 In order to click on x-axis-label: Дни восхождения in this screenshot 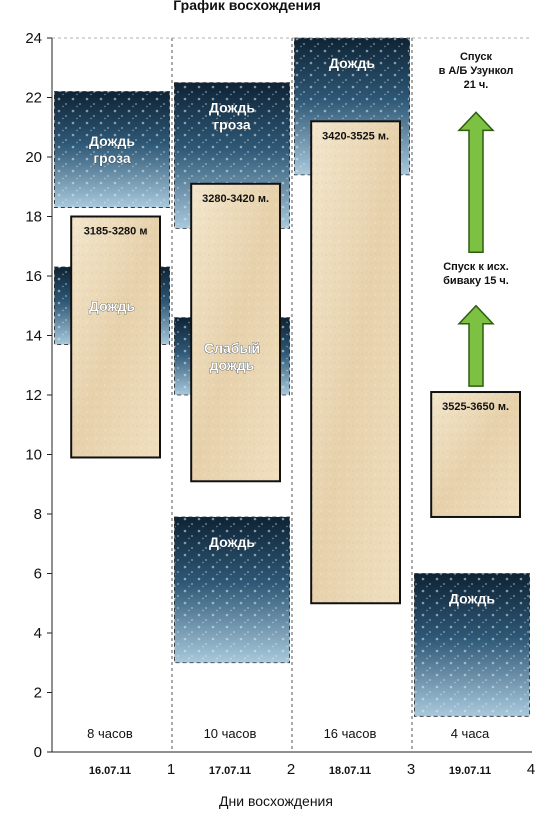, I will do `click(276, 801)`.